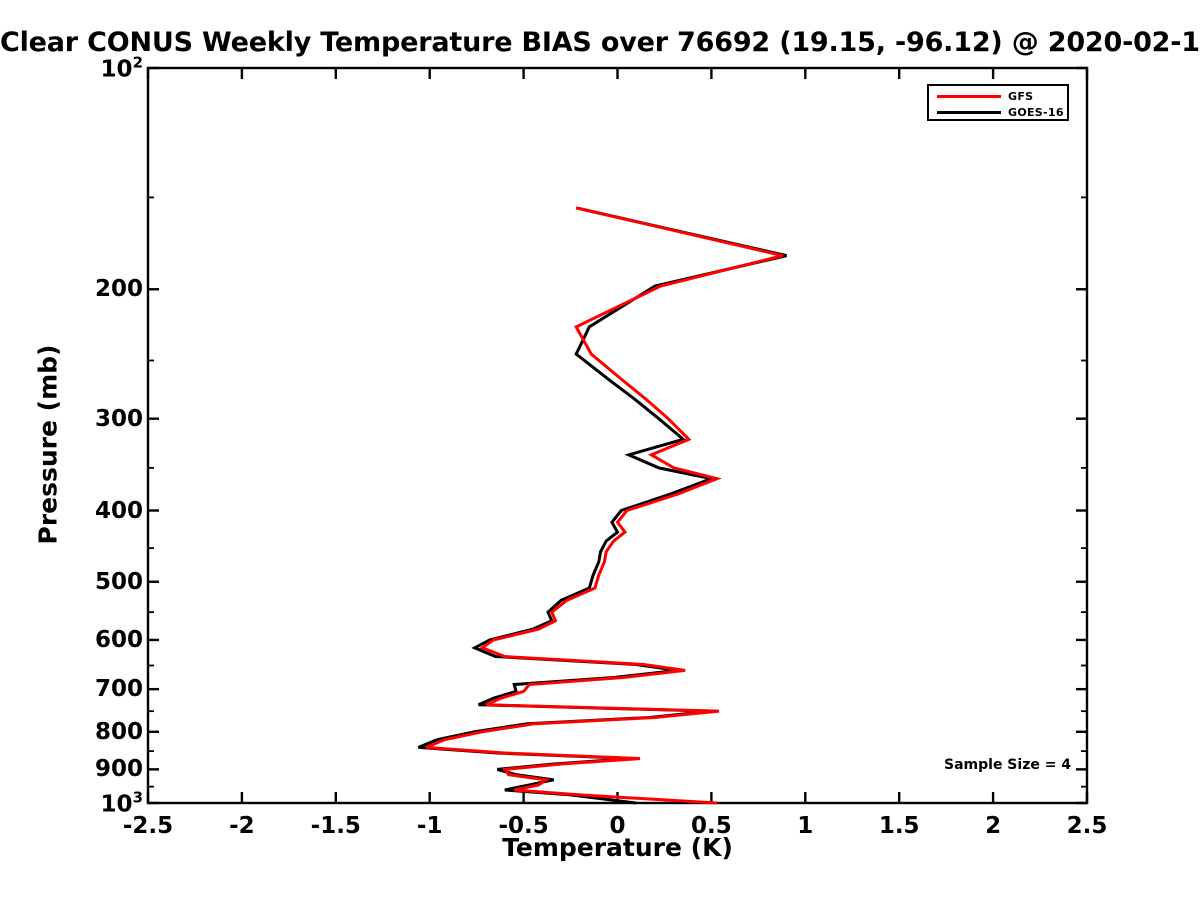 This screenshot has width=1200, height=900. I want to click on y-tick-label: 10², so click(121, 68).